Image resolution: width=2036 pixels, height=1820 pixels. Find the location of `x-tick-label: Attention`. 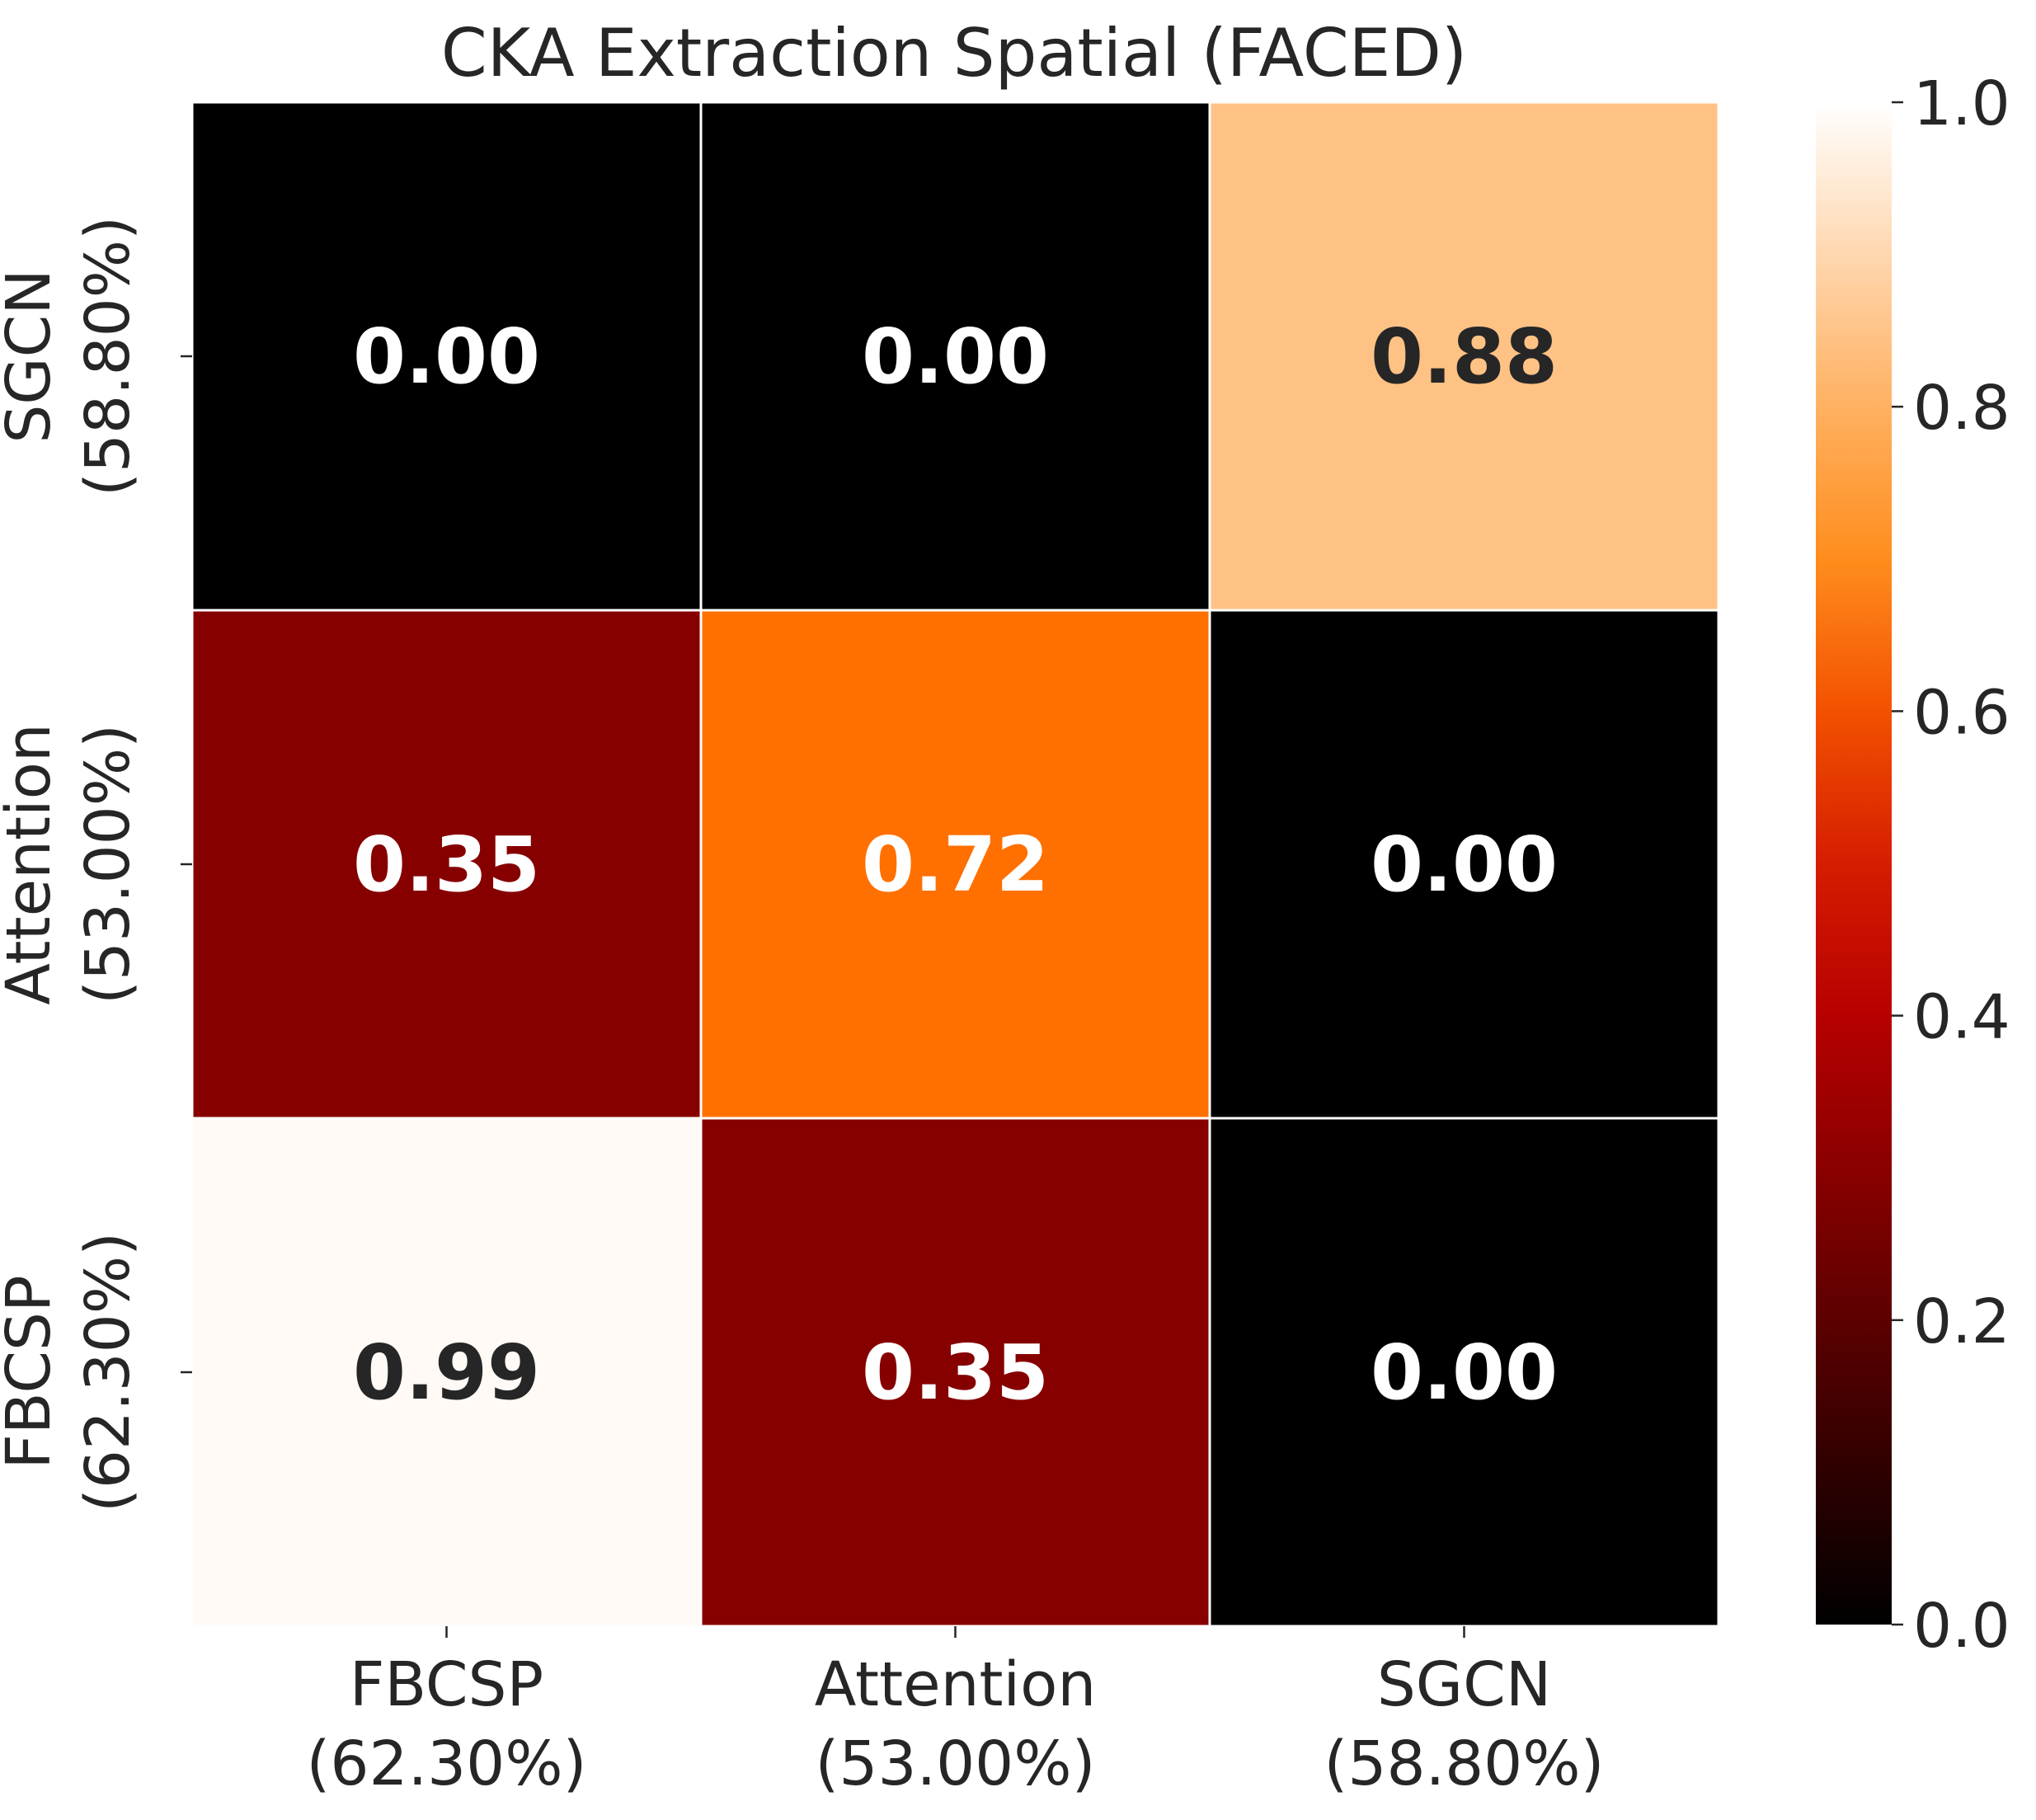

x-tick-label: Attention is located at coordinates (956, 1684).